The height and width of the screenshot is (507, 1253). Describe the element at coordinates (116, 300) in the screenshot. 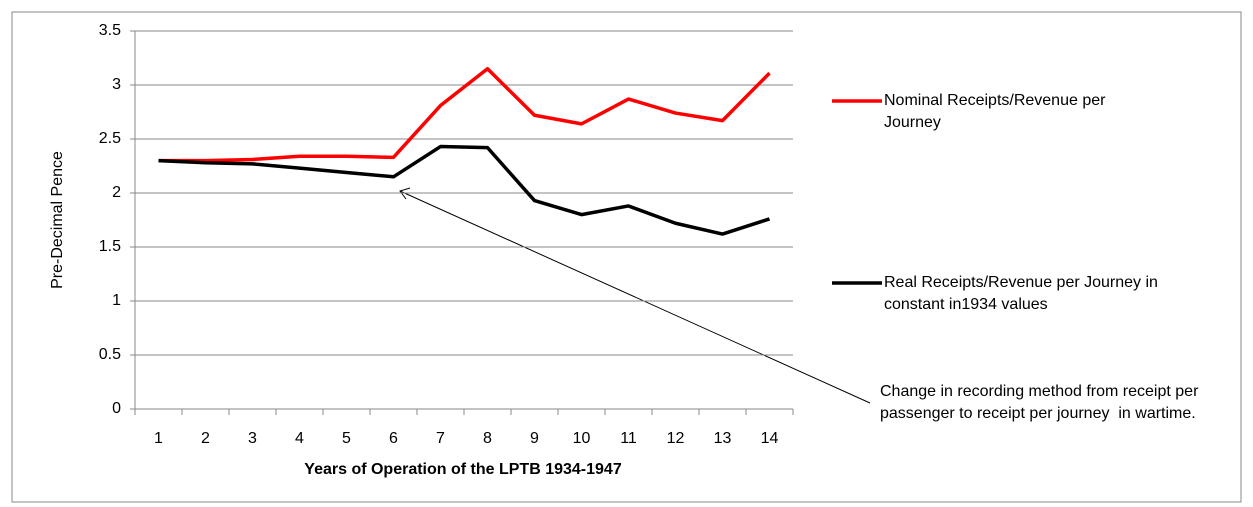

I see `y-tick-label: 1` at that location.